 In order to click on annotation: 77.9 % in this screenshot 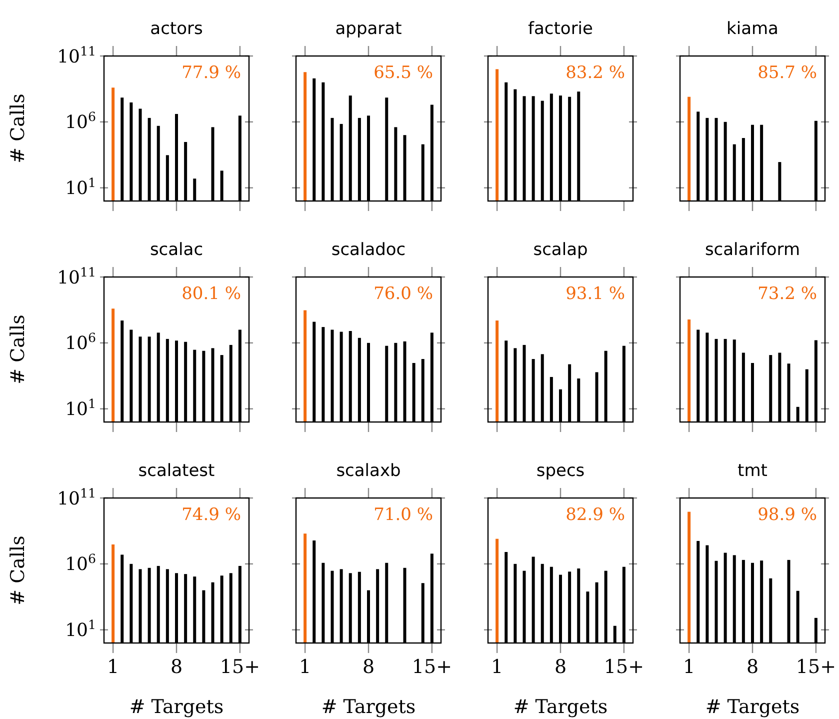, I will do `click(211, 73)`.